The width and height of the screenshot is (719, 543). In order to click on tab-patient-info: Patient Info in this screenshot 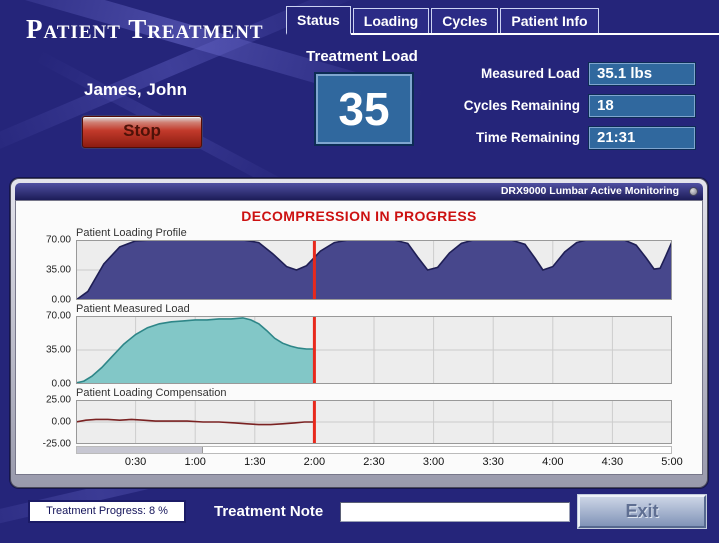, I will do `click(549, 20)`.